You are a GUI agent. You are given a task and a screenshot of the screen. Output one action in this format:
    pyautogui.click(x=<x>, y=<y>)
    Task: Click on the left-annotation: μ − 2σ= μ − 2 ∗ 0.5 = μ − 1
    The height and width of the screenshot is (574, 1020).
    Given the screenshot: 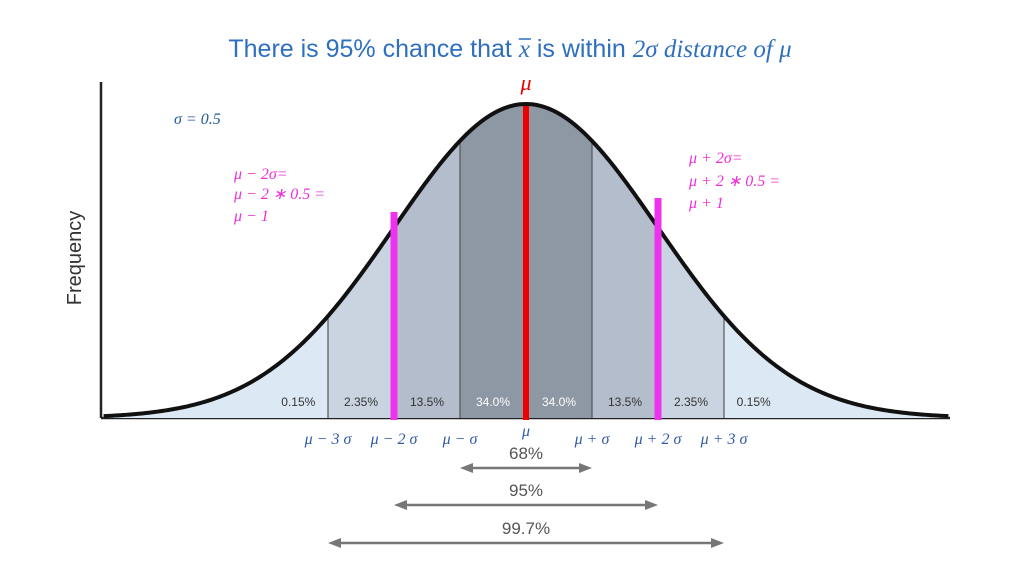 What is the action you would take?
    pyautogui.click(x=279, y=195)
    